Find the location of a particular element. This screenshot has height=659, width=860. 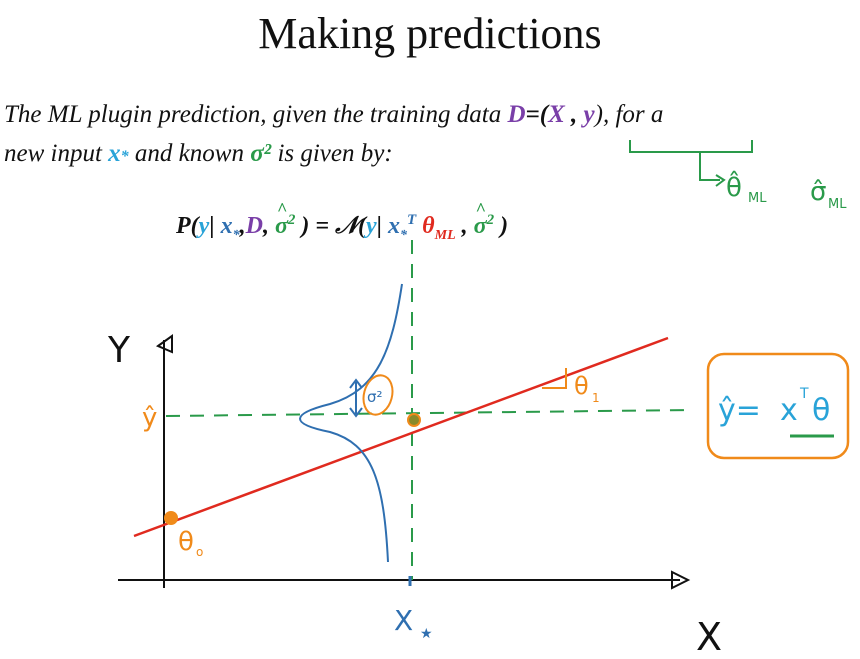

bracket-annotation is located at coordinates (691, 146).